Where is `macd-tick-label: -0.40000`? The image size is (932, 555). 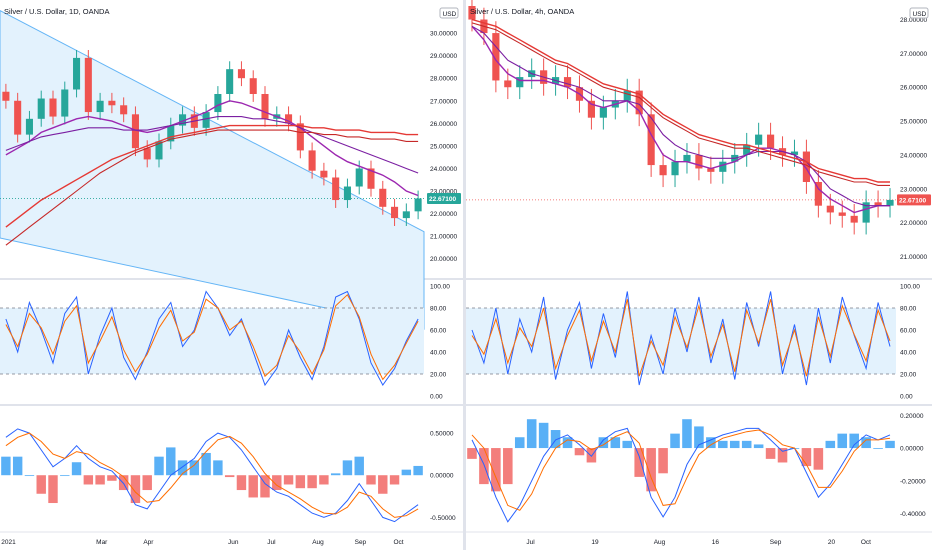 macd-tick-label: -0.40000 is located at coordinates (913, 514).